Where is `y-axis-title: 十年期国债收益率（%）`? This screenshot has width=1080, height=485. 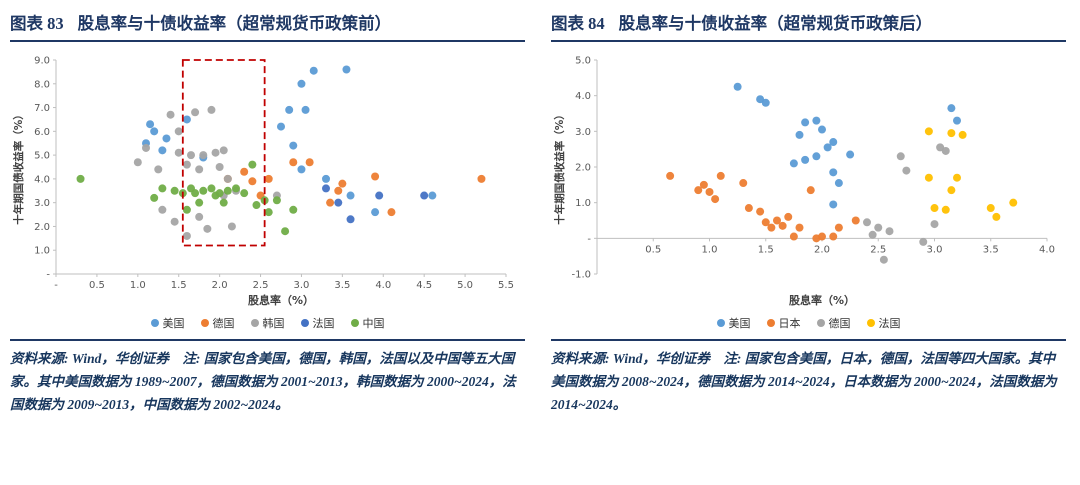 y-axis-title: 十年期国债收益率（%） is located at coordinates (559, 167).